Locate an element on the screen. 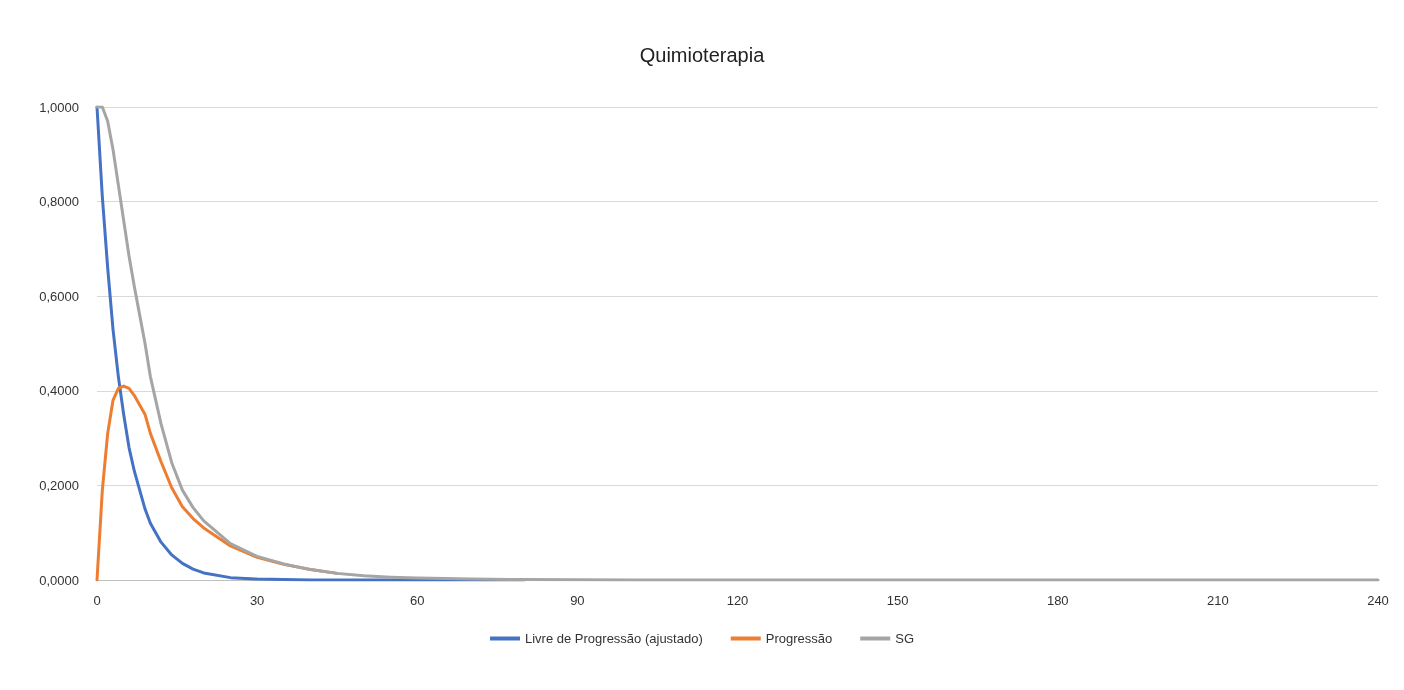 The width and height of the screenshot is (1404, 690). legend-label: Progressão is located at coordinates (799, 638).